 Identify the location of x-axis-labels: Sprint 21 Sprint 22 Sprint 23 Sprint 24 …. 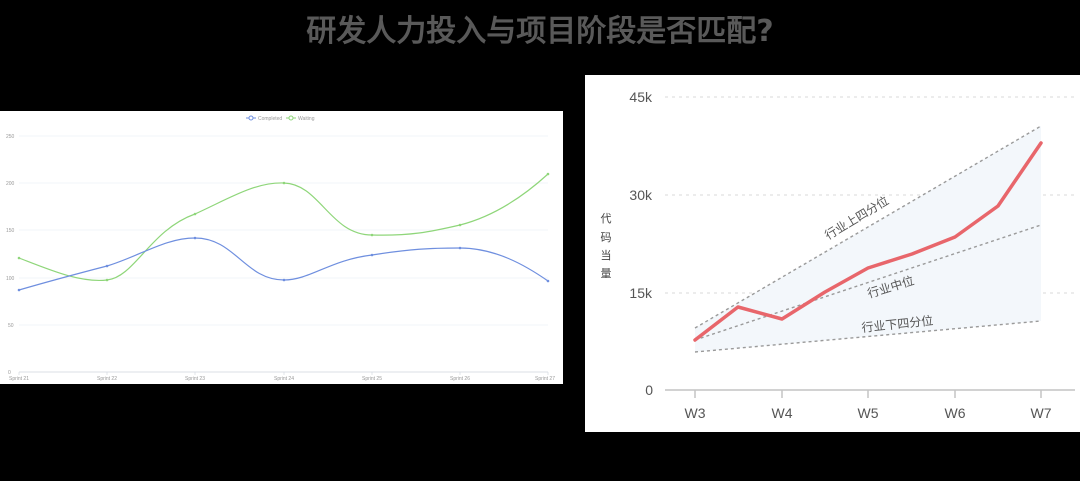
(282, 379).